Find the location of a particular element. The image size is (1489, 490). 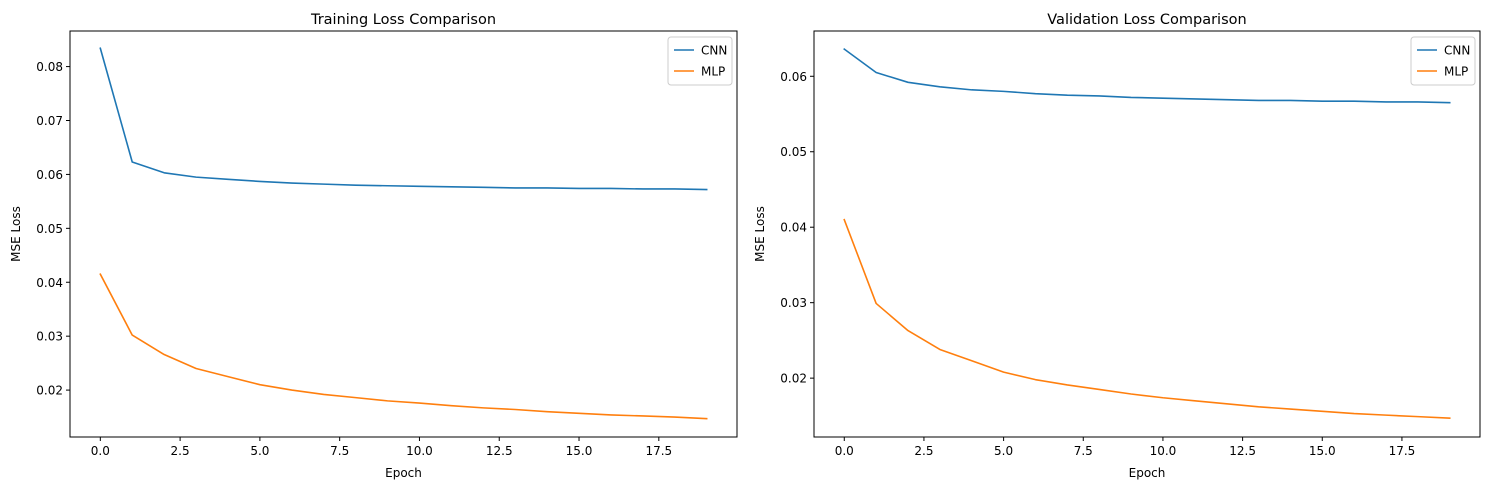

y-tick-label: 0.07 is located at coordinates (49, 121).